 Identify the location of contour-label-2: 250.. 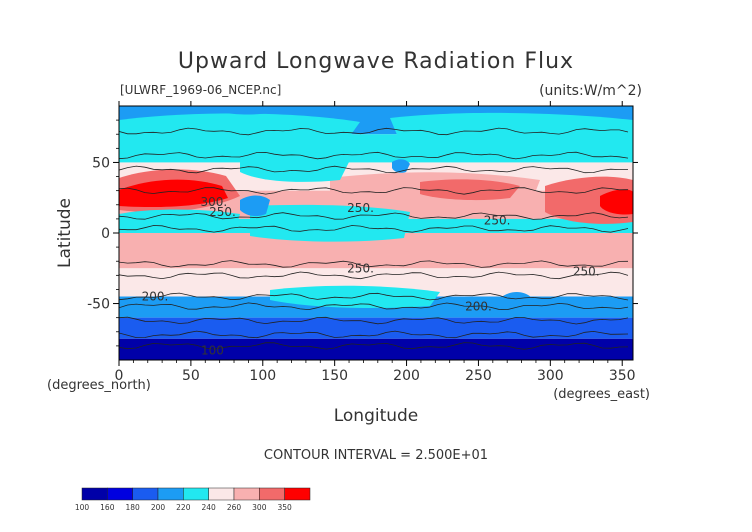
(360, 208).